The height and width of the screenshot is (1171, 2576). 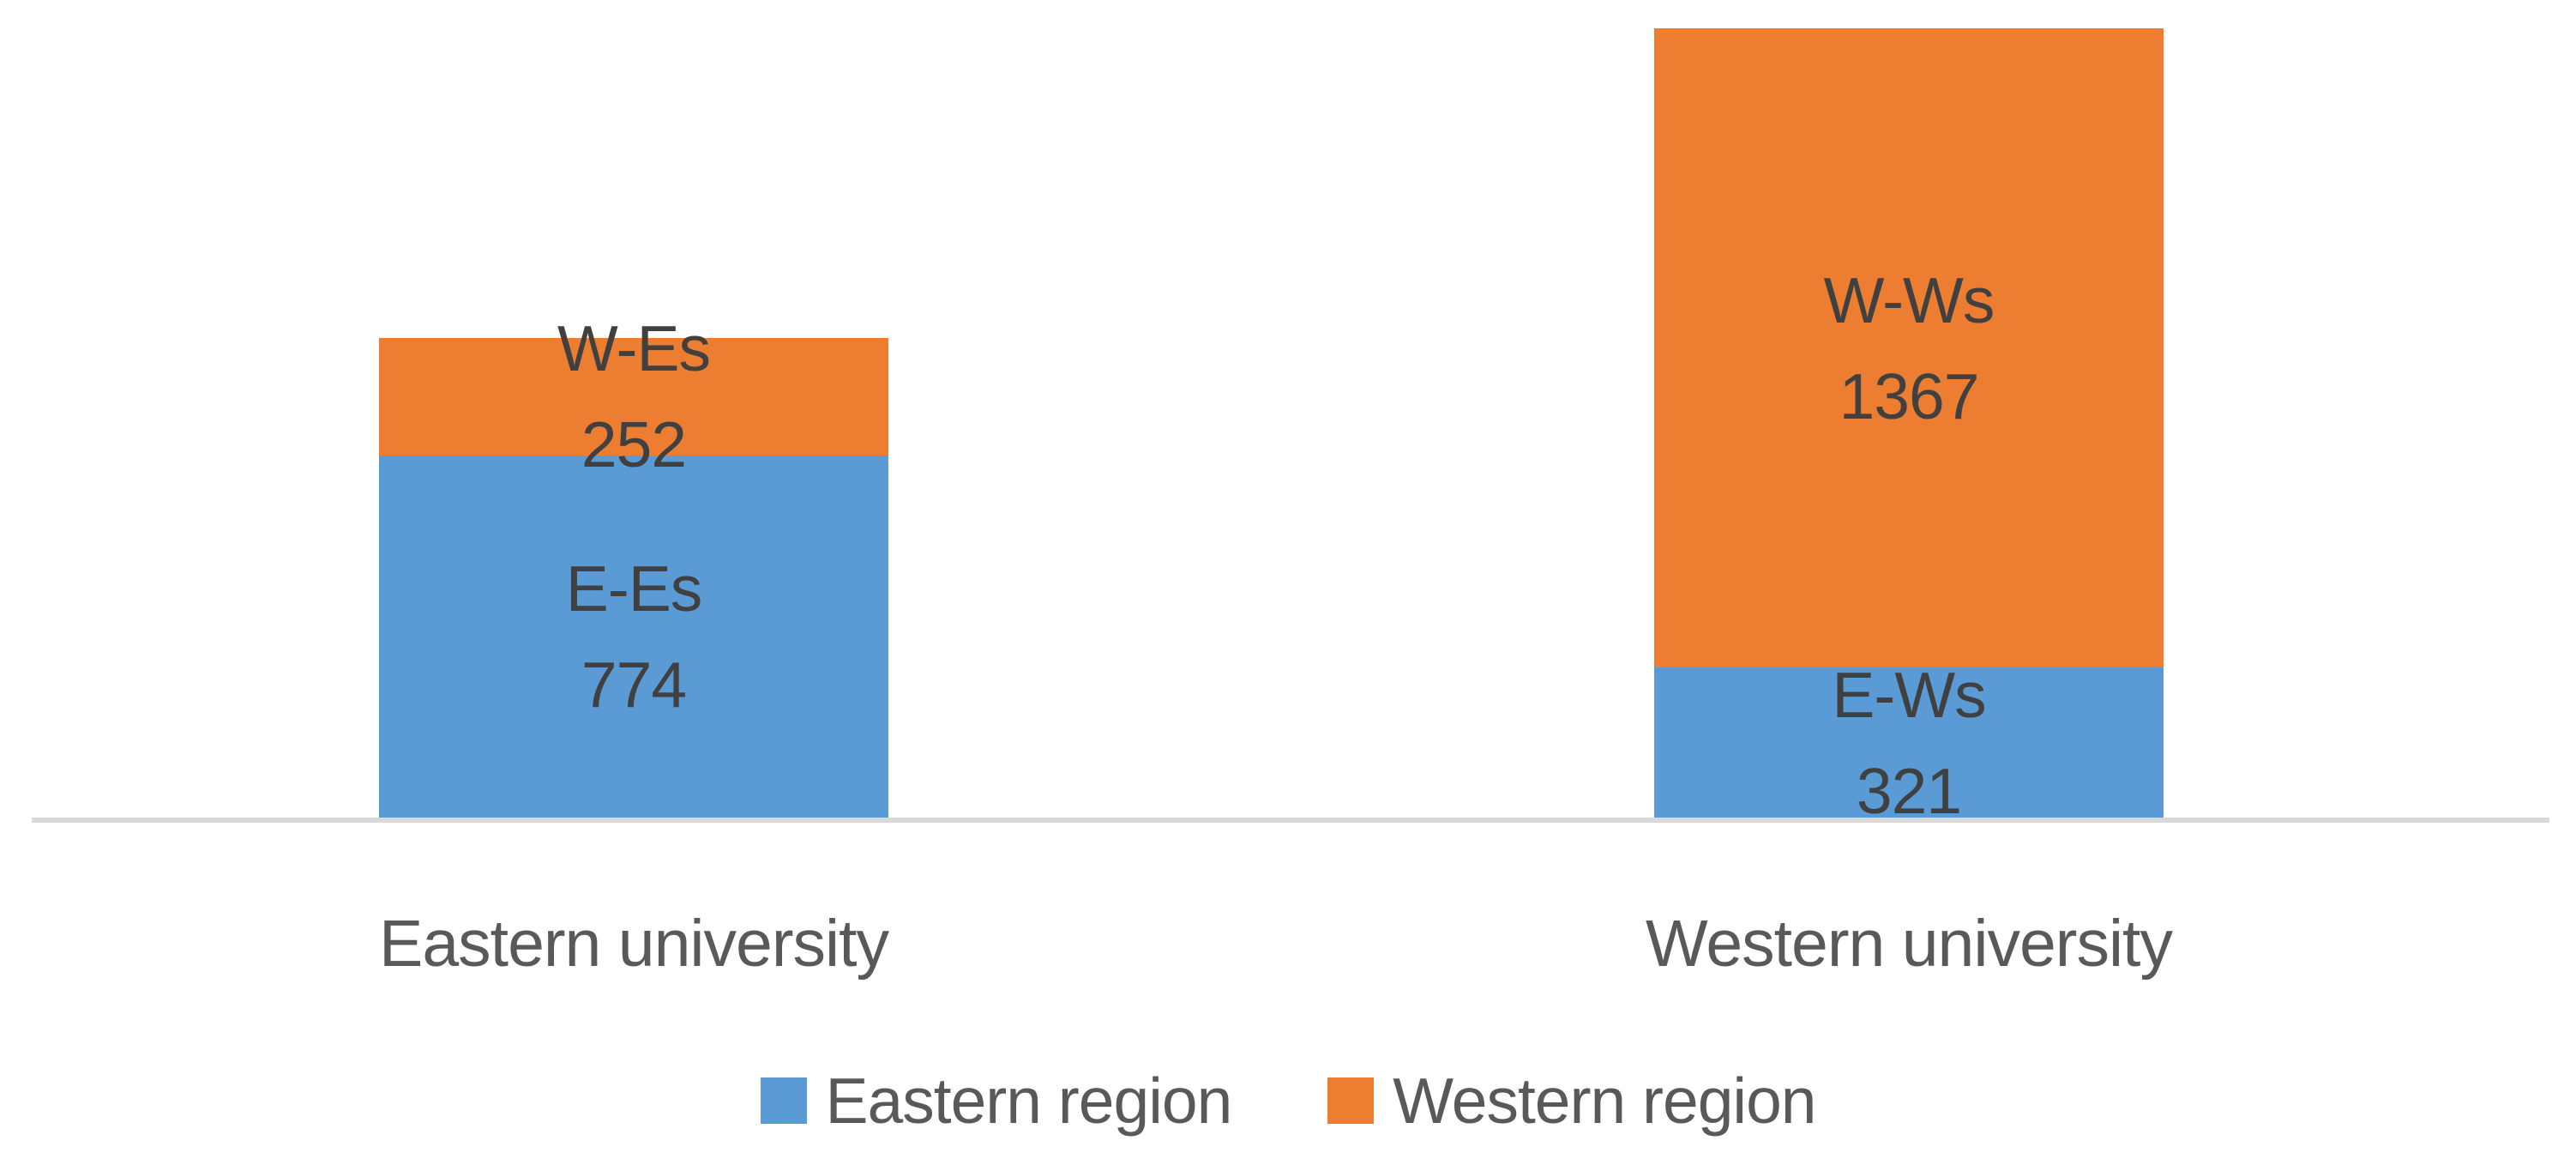 I want to click on data-label-w-es: W-Es 252, so click(x=633, y=396).